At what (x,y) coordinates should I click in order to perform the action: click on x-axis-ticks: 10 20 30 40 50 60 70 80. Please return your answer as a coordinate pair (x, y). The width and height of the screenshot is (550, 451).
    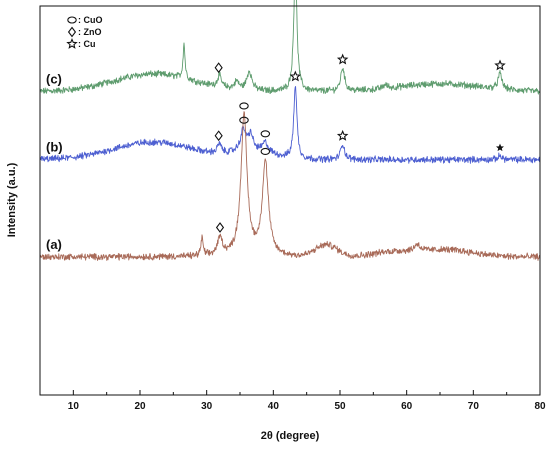
    Looking at the image, I should click on (292, 401).